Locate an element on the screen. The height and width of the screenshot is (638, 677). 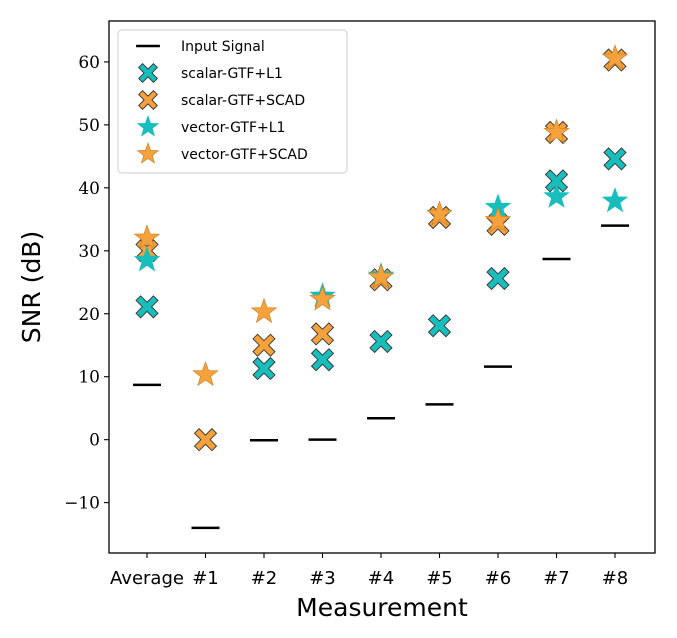
y-tick-label: 60 is located at coordinates (89, 63).